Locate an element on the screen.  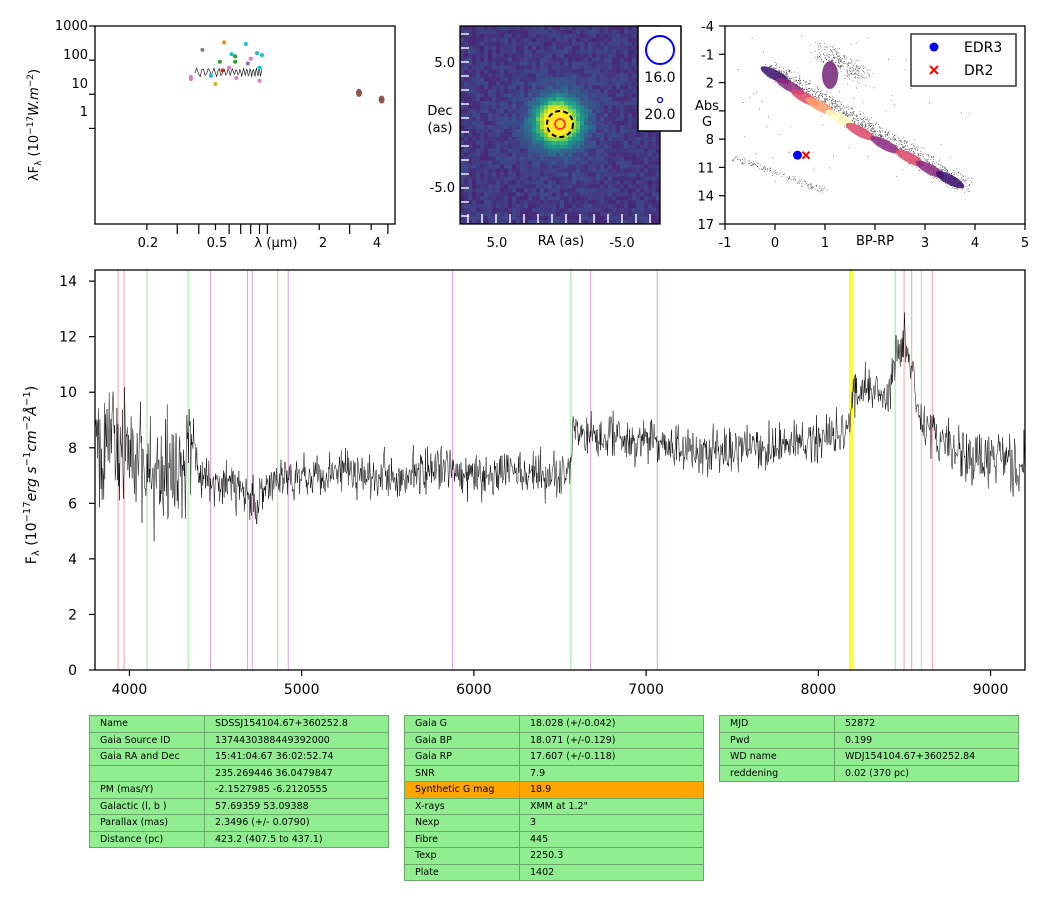
hrd-ylabel-g: G is located at coordinates (707, 122).